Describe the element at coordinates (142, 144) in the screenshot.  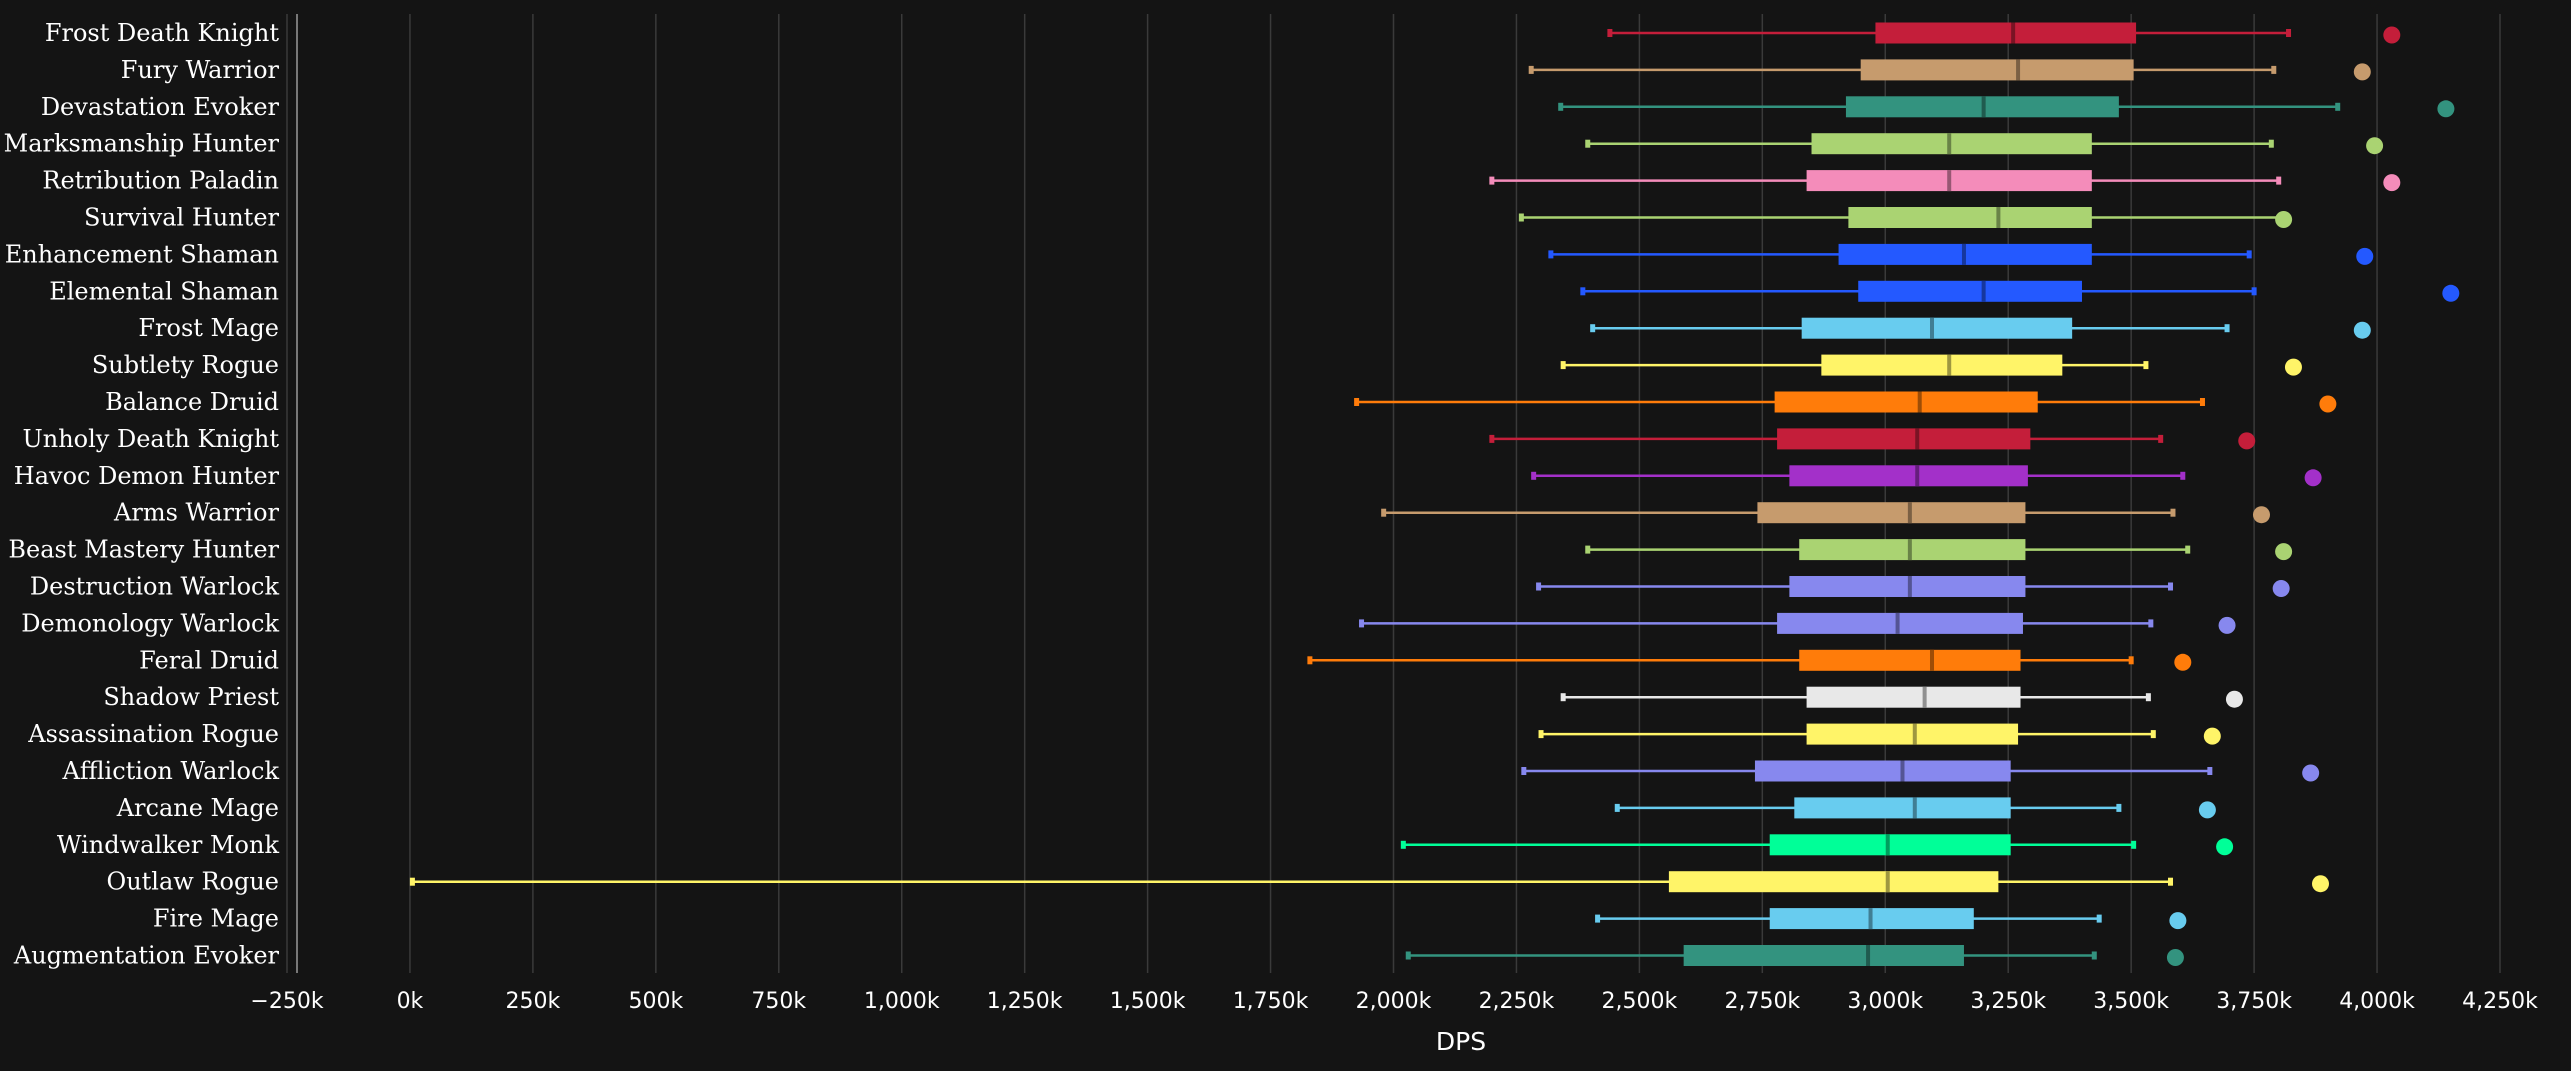
I see `category-label: Marksmanship Hunter` at that location.